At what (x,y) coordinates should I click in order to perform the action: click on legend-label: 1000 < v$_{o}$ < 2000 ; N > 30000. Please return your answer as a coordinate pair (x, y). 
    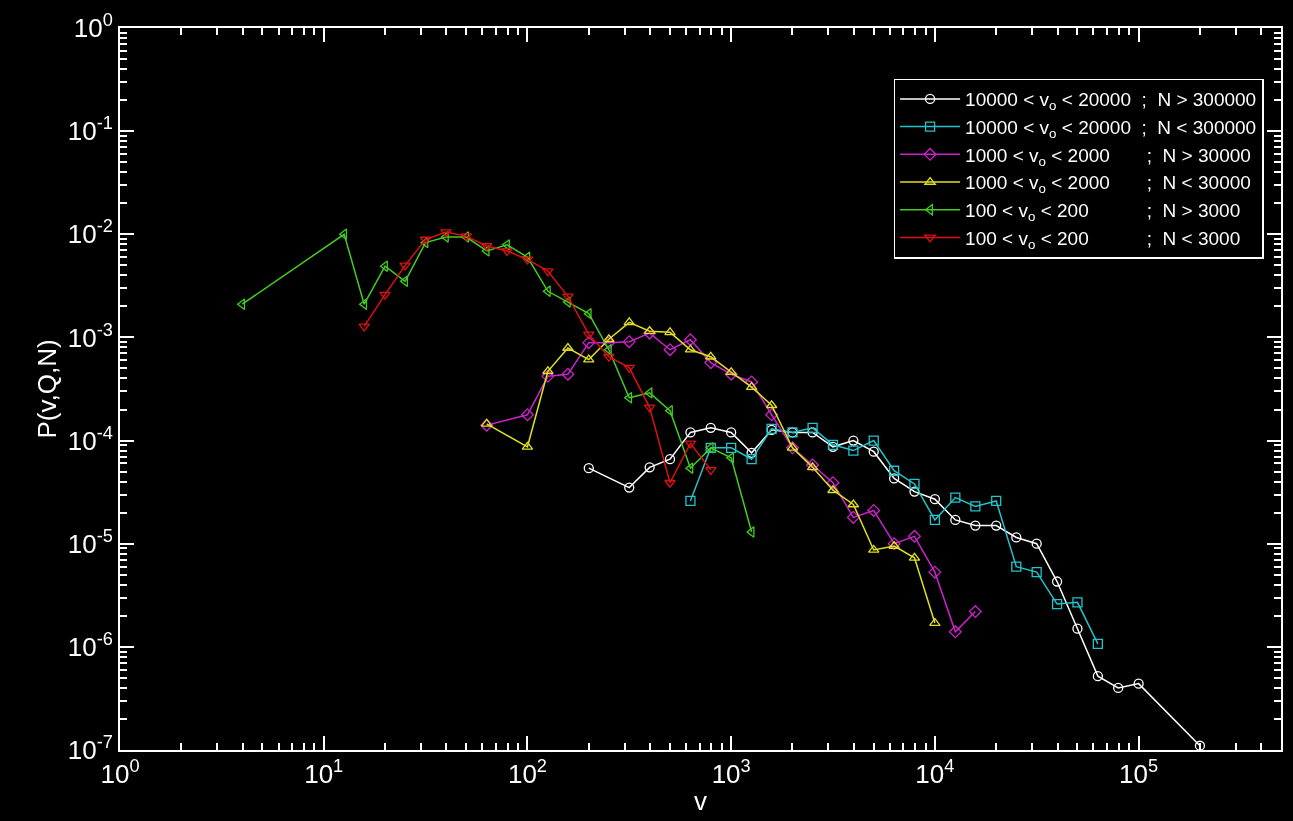
    Looking at the image, I should click on (1108, 156).